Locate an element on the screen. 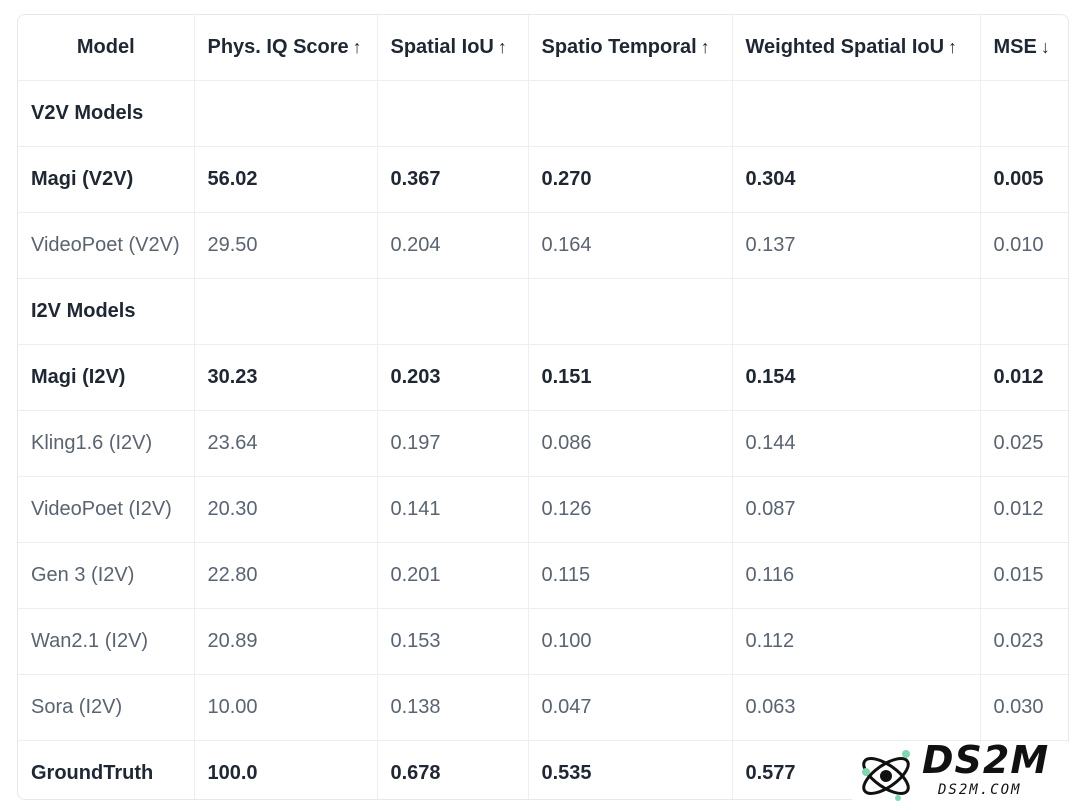  column-header-label: Model is located at coordinates (105, 47).